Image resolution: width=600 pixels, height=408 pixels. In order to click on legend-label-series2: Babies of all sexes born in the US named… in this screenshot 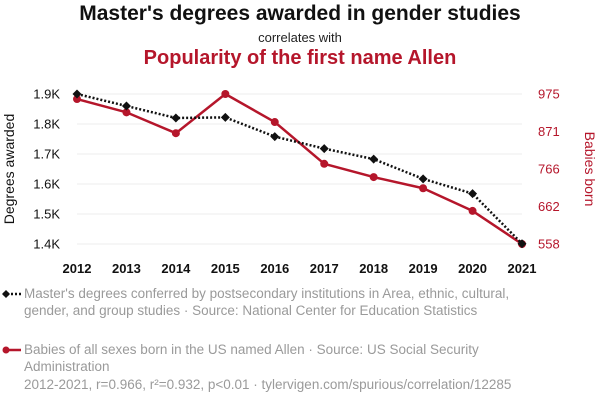, I will do `click(251, 358)`.